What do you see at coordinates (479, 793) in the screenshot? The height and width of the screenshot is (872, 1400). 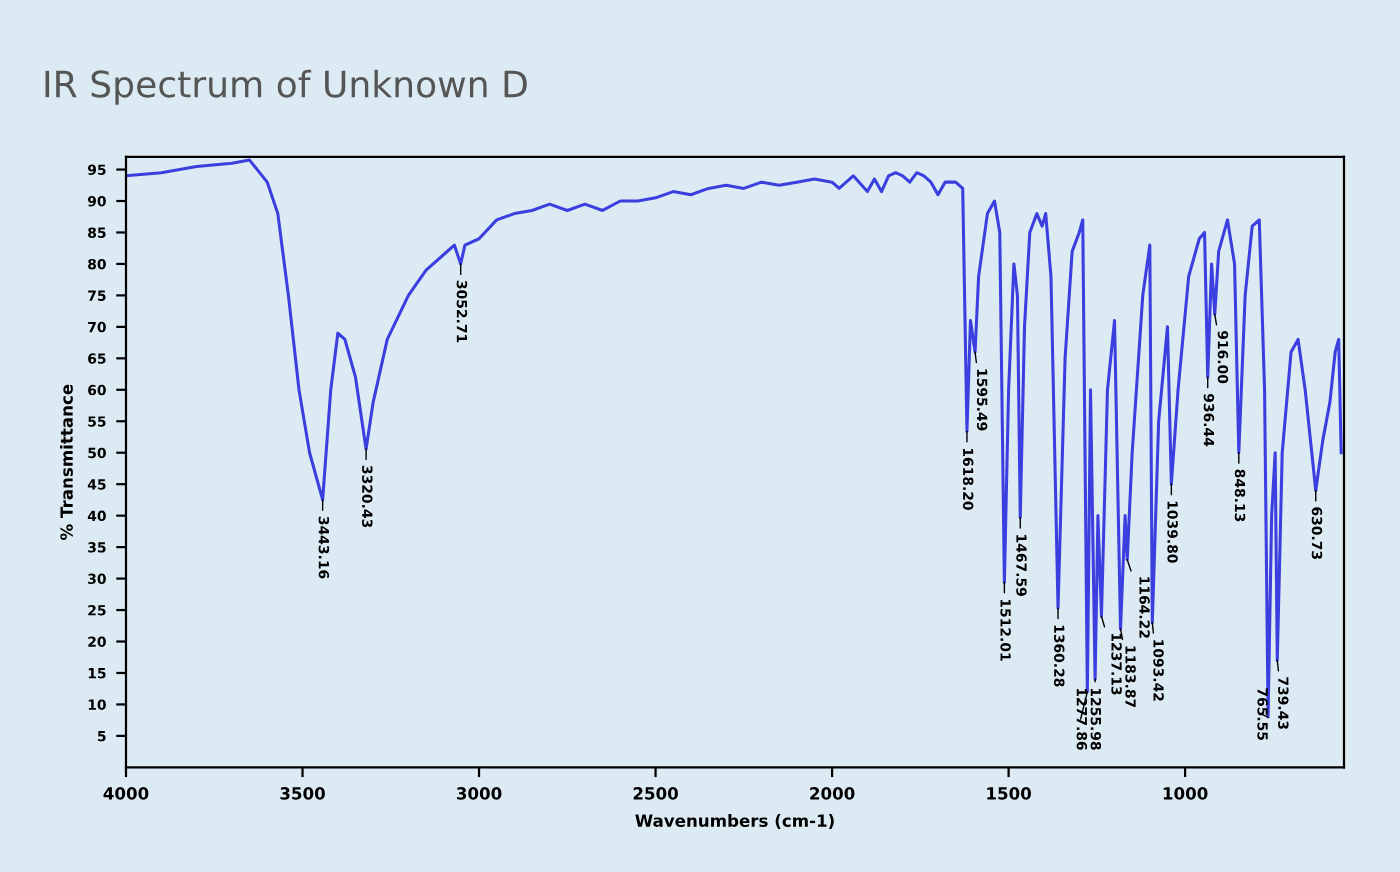 I see `x-tick-label: 3000` at bounding box center [479, 793].